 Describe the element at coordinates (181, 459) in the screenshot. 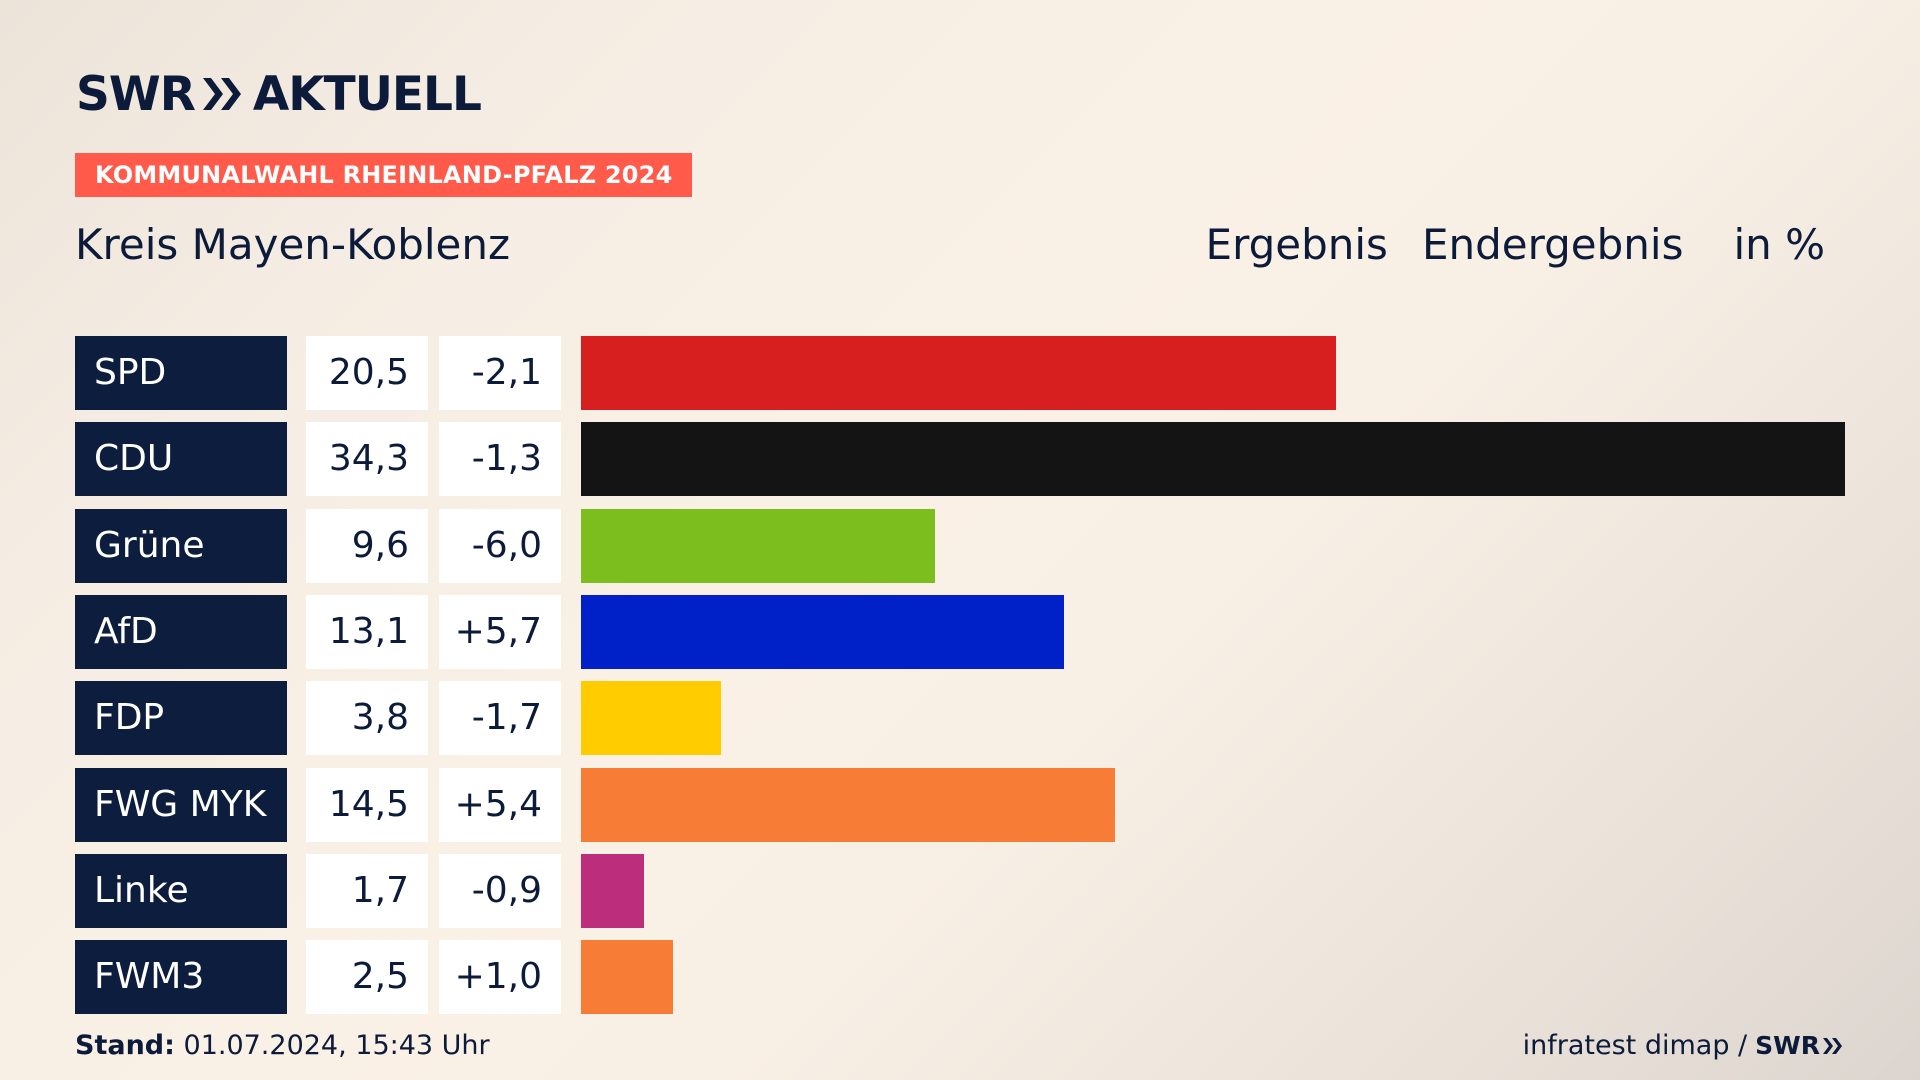

I see `party-label: CDU` at that location.